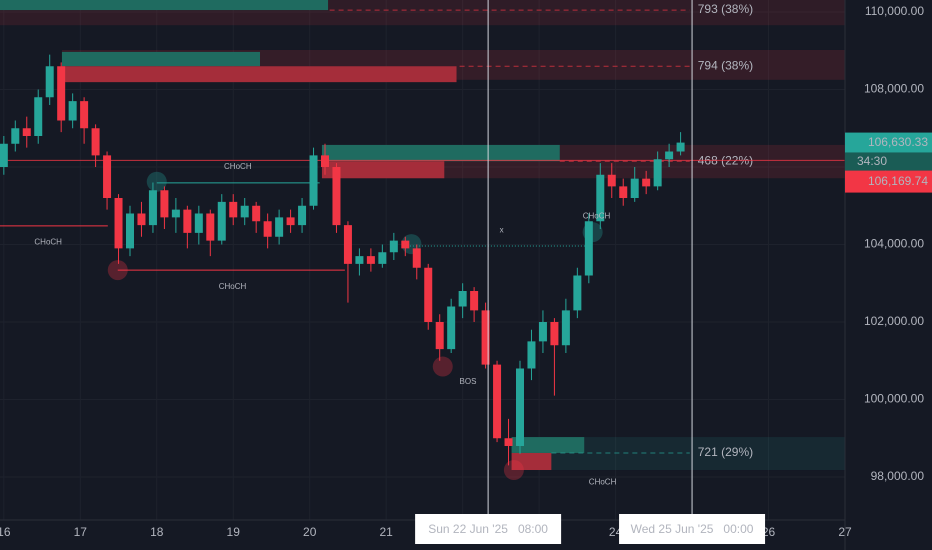  What do you see at coordinates (5, 532) in the screenshot?
I see `x-tick-label: 16` at bounding box center [5, 532].